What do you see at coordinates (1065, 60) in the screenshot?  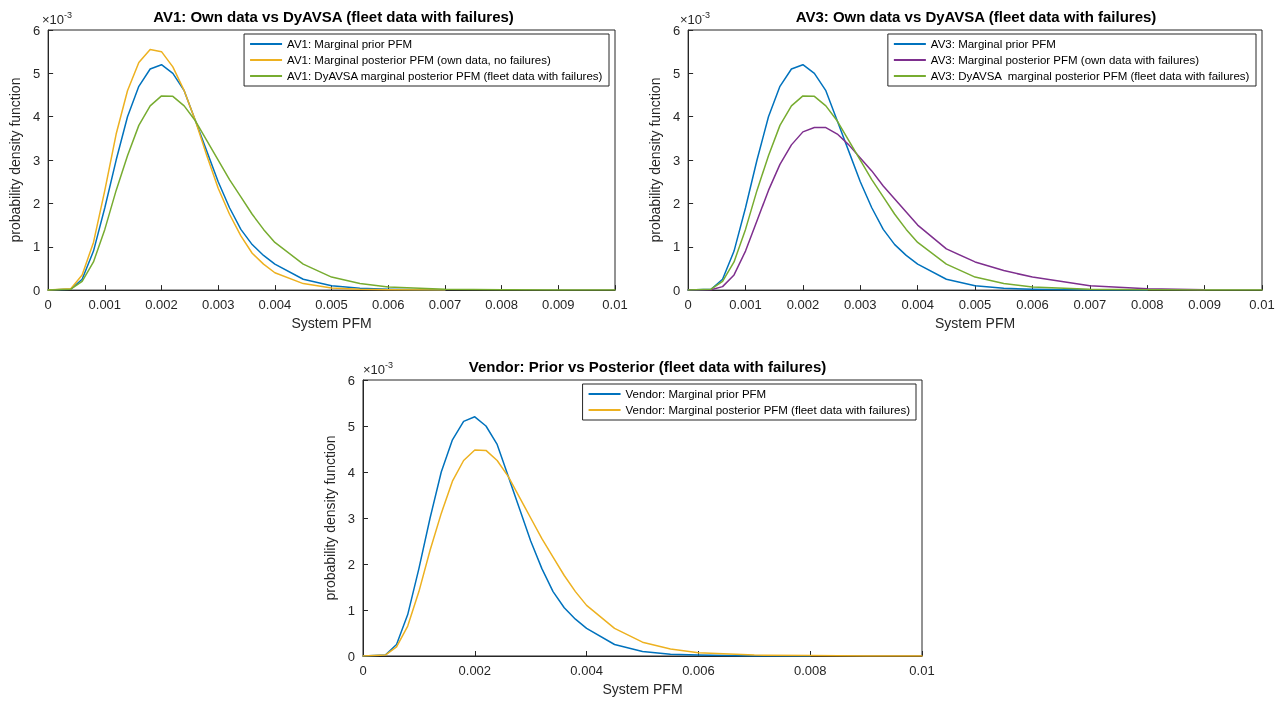 I see `legend-label: AV3: Marginal posterior PFM (own data with failures)` at bounding box center [1065, 60].